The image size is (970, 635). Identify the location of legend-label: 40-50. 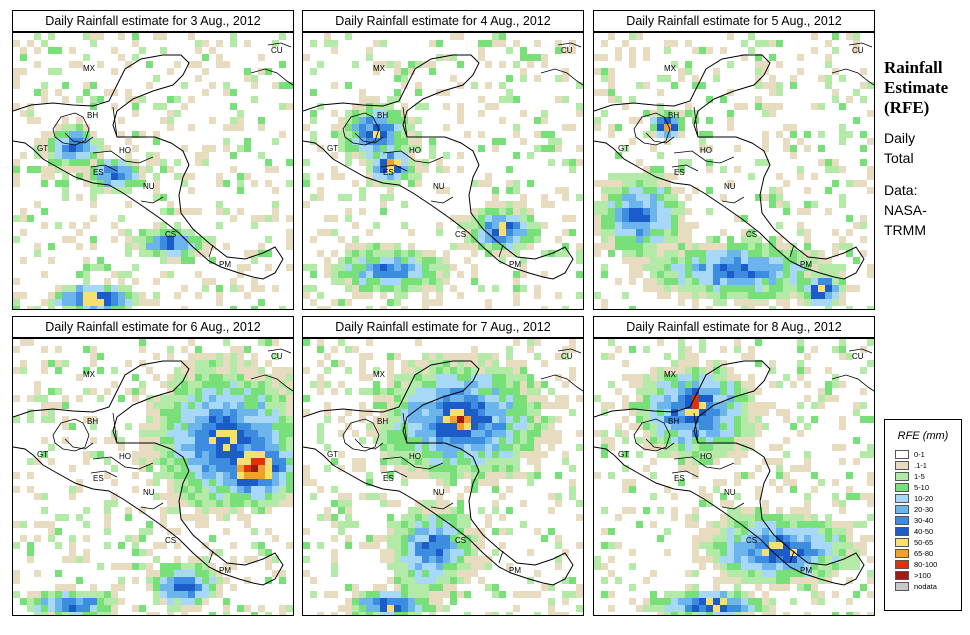
(924, 531).